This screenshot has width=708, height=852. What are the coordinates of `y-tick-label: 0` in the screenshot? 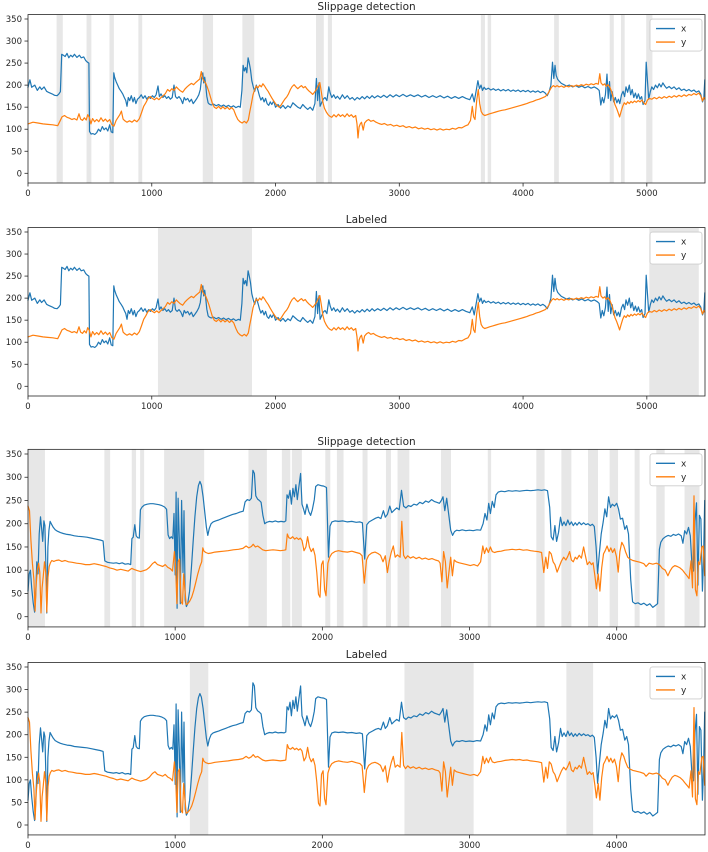 It's located at (19, 826).